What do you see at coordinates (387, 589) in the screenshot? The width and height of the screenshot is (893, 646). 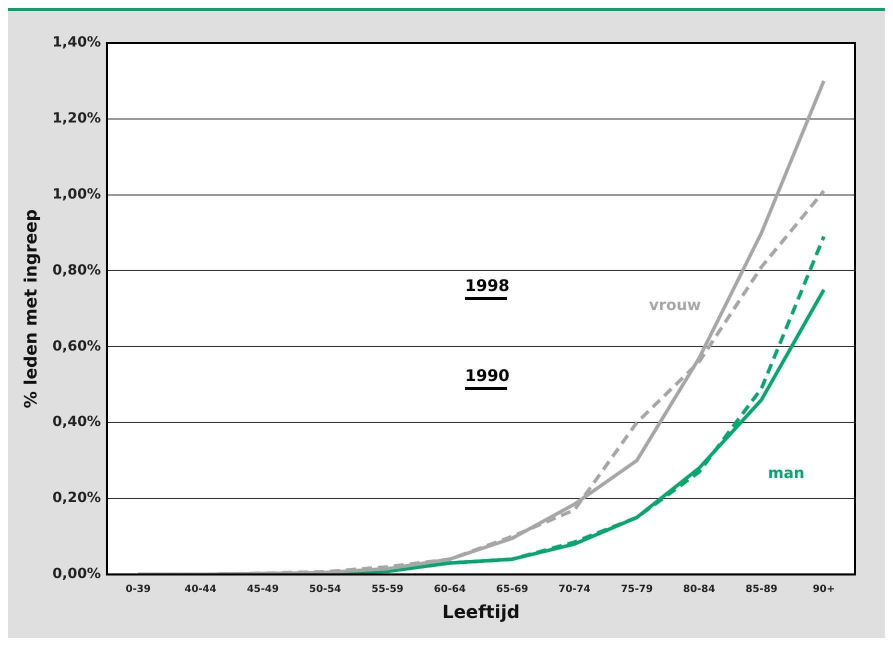 I see `x-tick-label: 55-59` at bounding box center [387, 589].